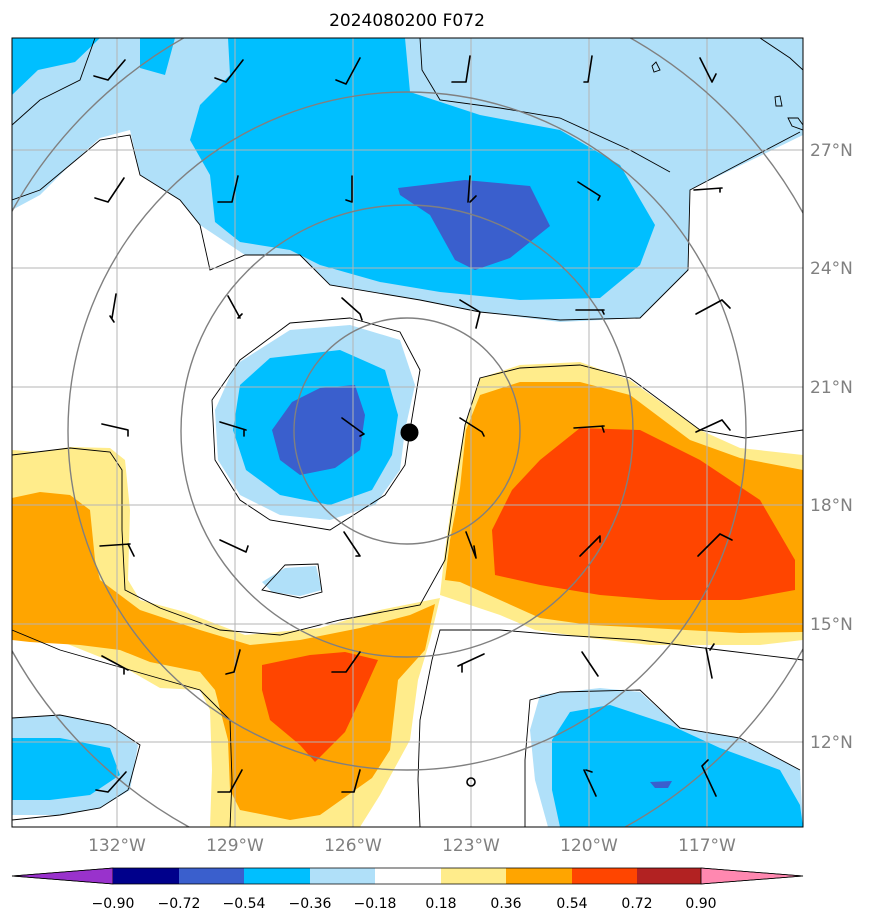 The height and width of the screenshot is (924, 873). Describe the element at coordinates (752, 876) in the screenshot. I see `colorbar-extend-high` at that location.